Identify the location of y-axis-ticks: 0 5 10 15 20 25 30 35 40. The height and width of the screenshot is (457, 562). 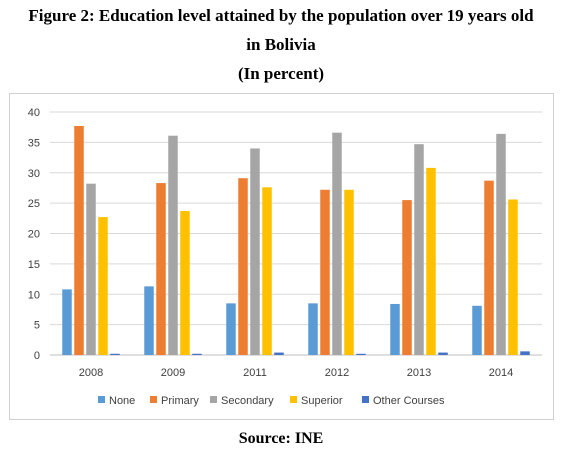
(34, 234).